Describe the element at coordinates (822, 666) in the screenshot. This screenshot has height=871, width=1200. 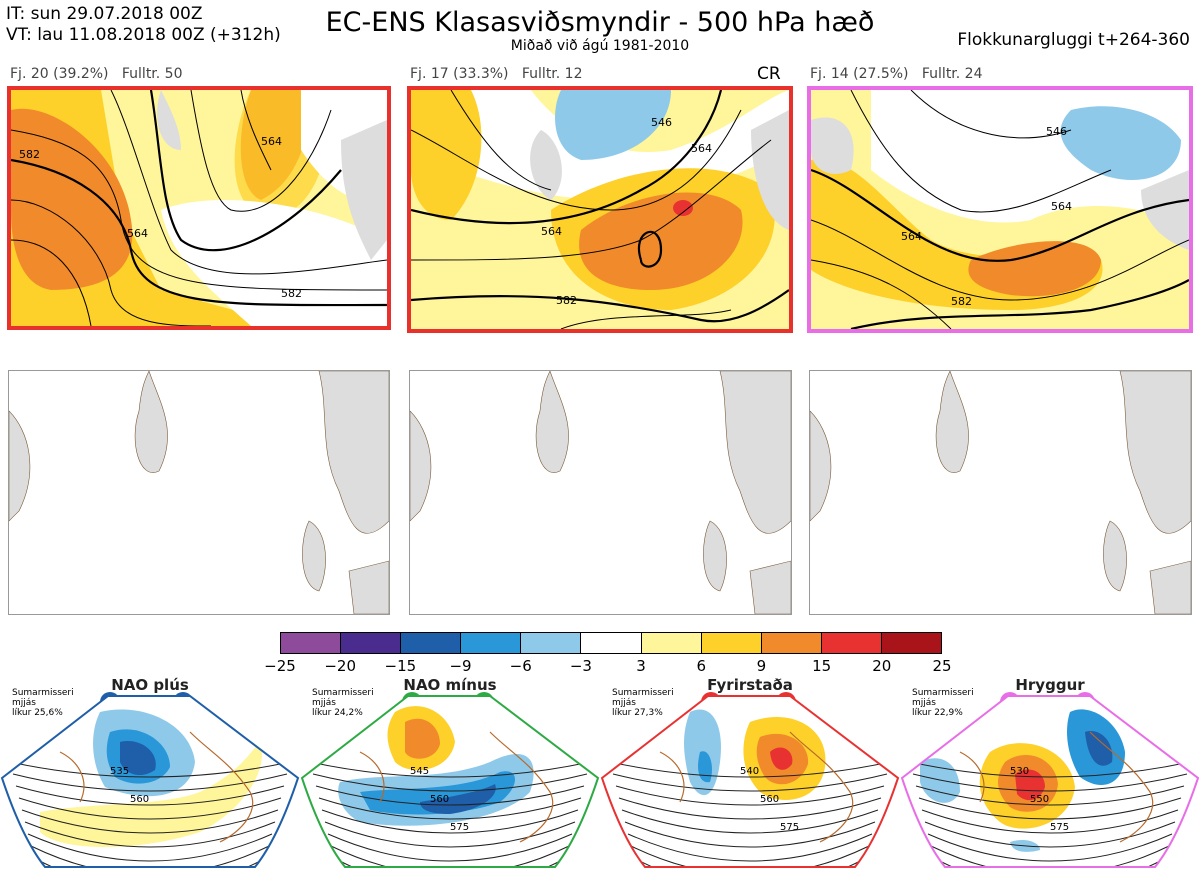
I see `colorbar-tick-label: 15` at that location.